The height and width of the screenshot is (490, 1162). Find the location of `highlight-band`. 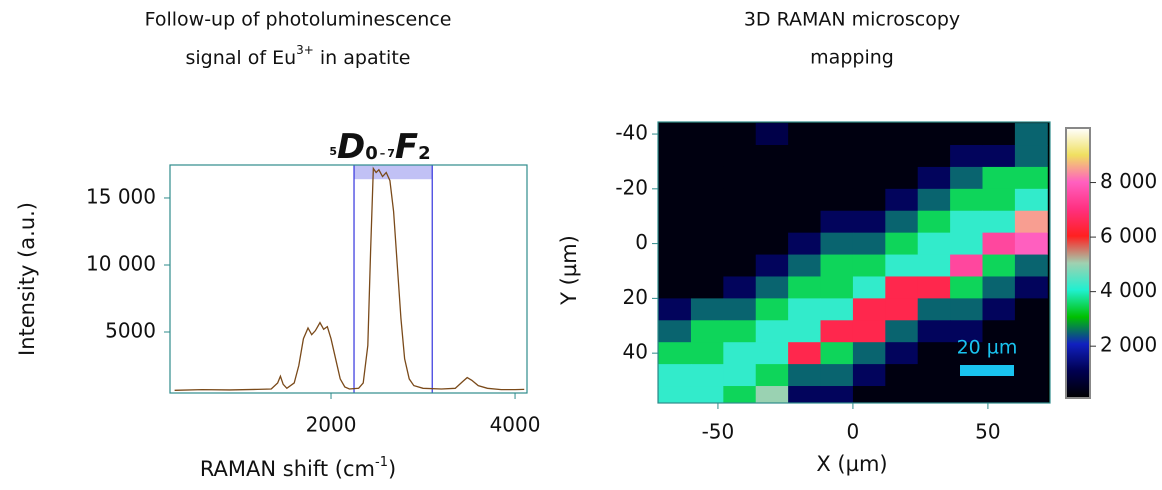

highlight-band is located at coordinates (393, 172).